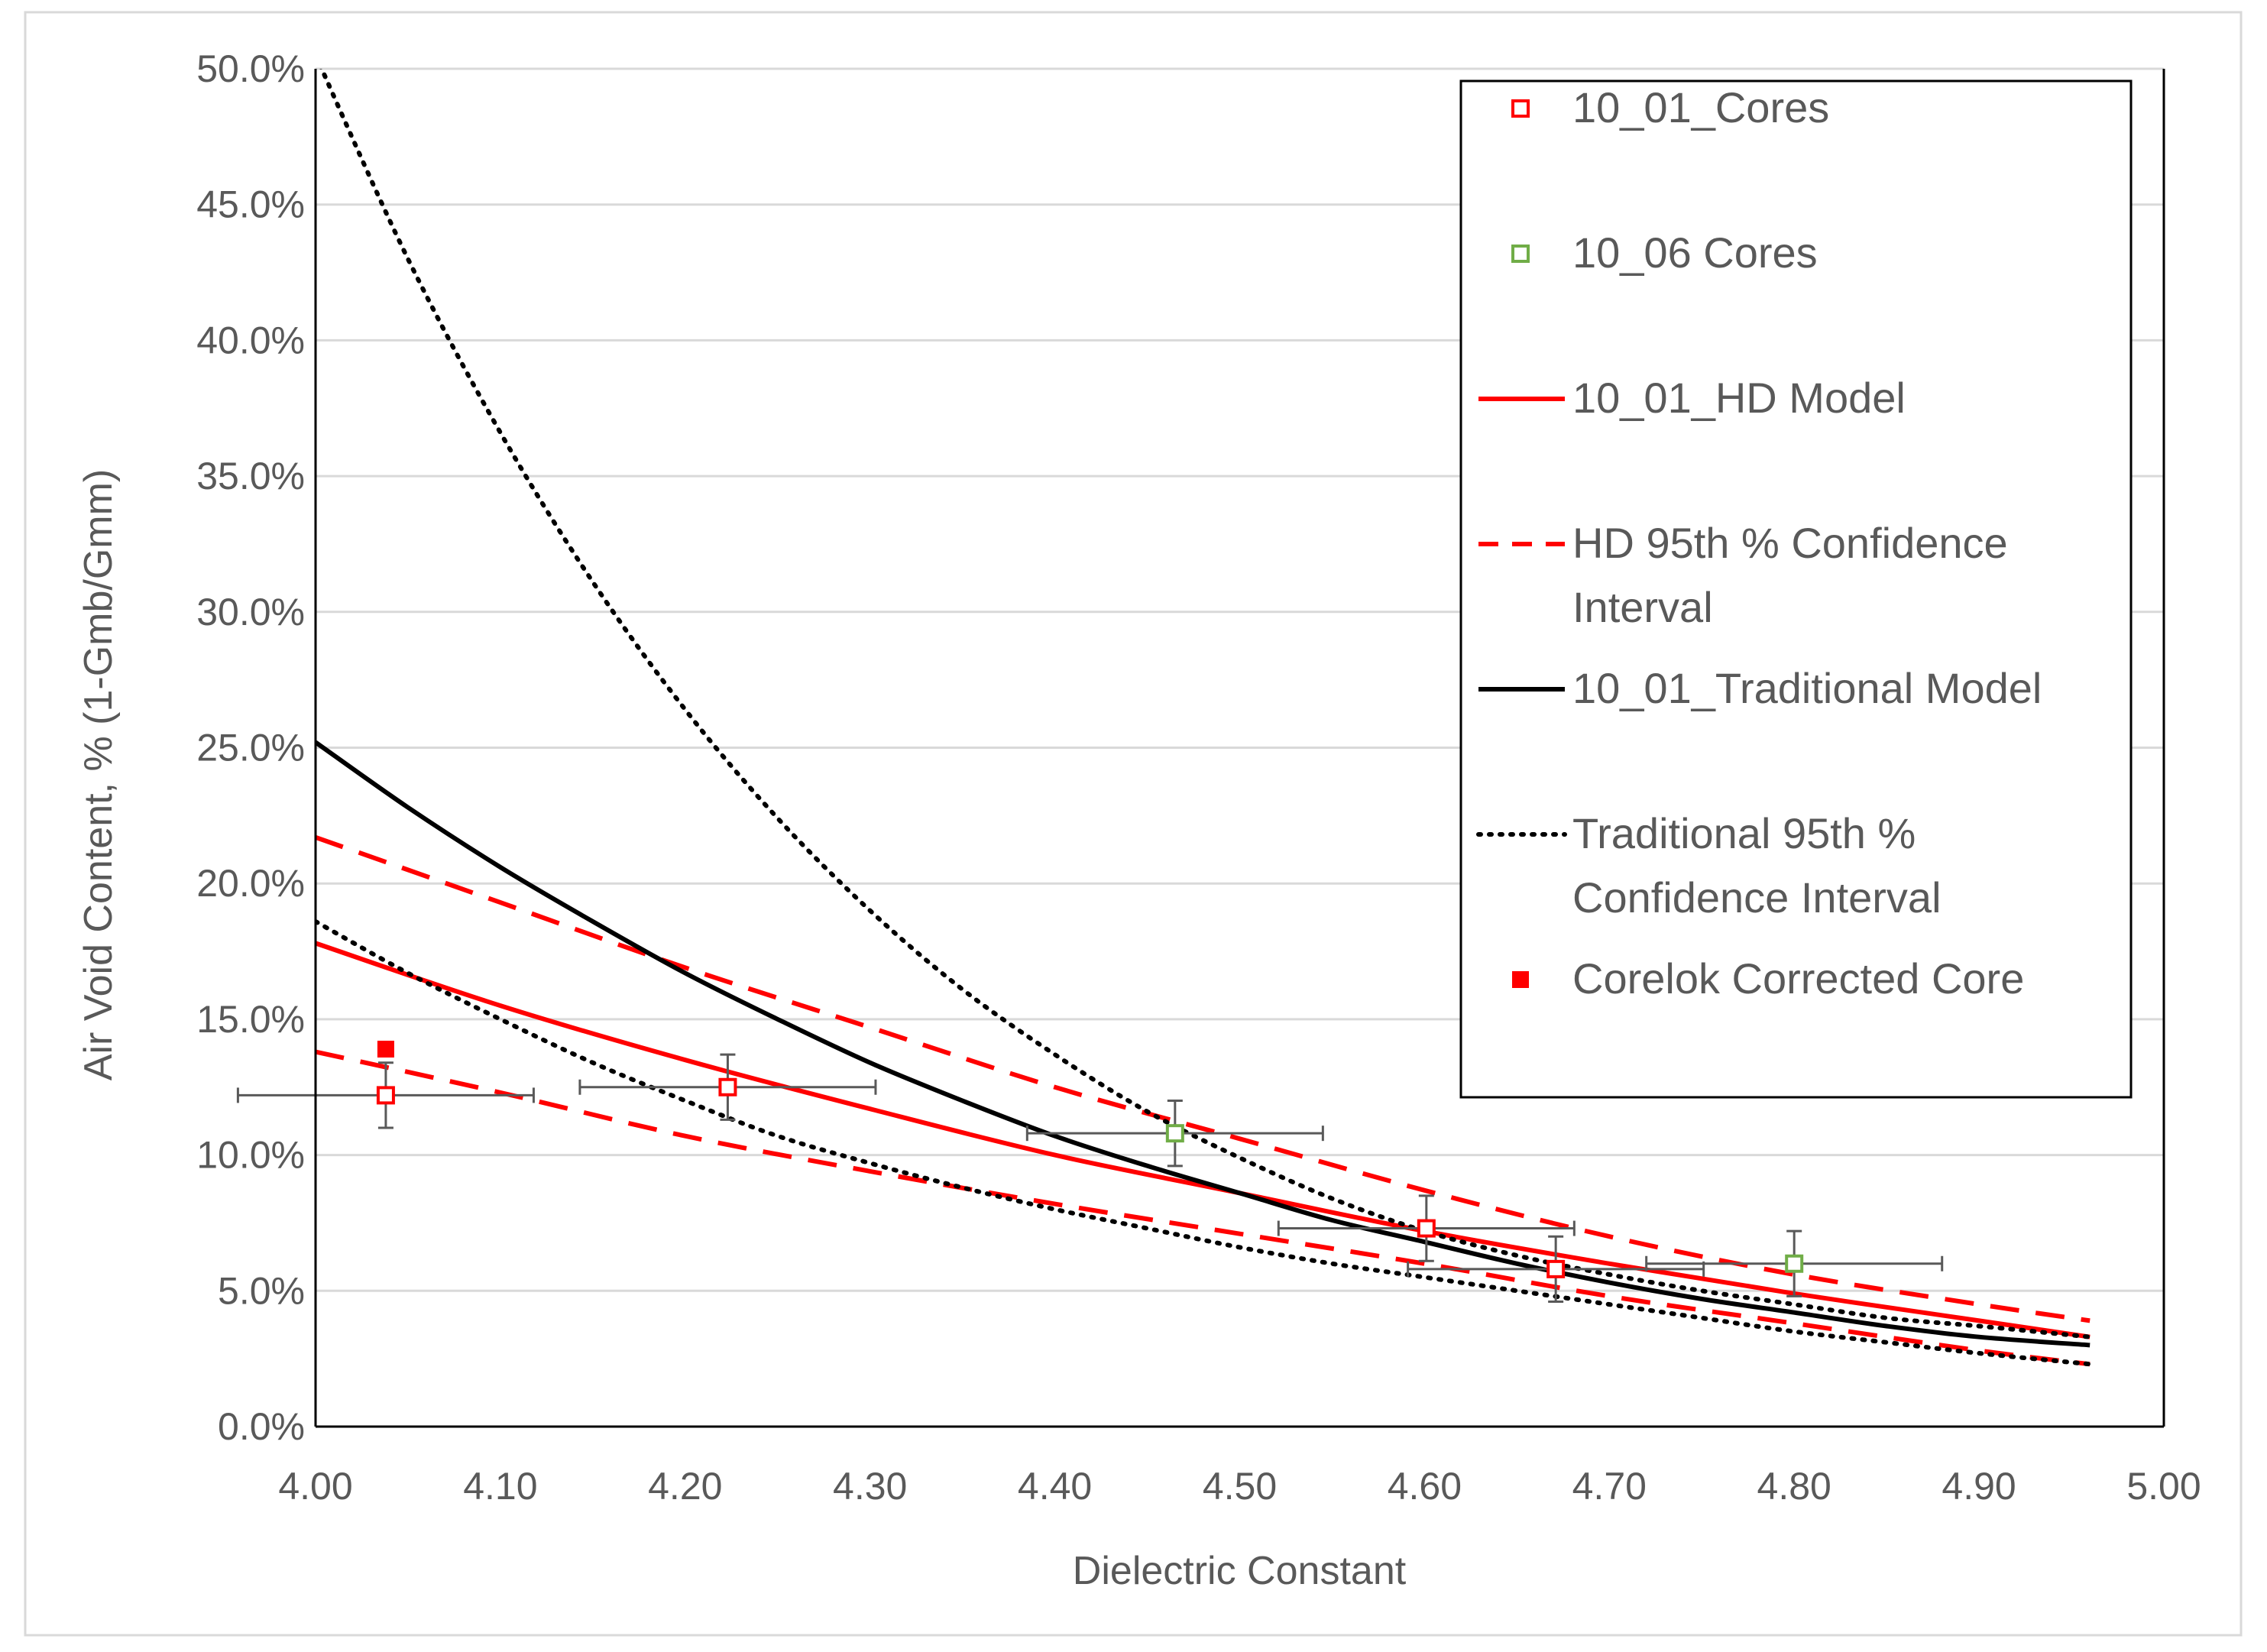 The image size is (2267, 1652). I want to click on y-tick-label: 45.0%, so click(250, 204).